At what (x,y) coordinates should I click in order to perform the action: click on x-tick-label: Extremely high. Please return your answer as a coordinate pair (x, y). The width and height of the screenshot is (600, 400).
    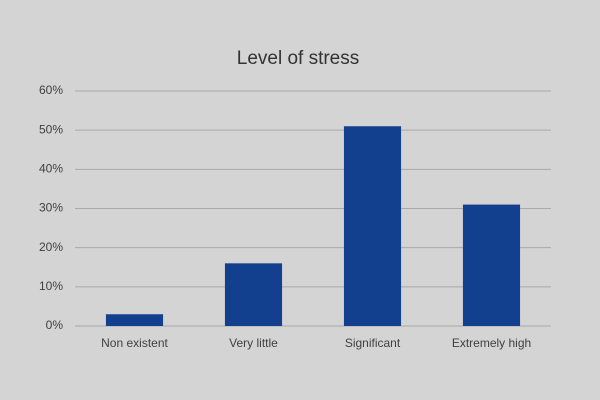
    Looking at the image, I should click on (491, 343).